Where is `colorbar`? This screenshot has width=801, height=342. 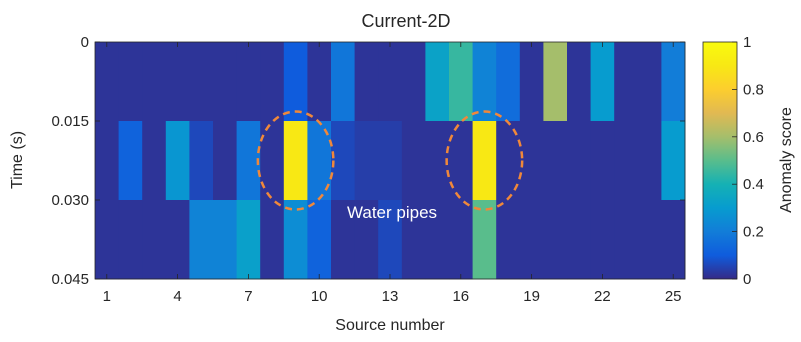
colorbar is located at coordinates (720, 160).